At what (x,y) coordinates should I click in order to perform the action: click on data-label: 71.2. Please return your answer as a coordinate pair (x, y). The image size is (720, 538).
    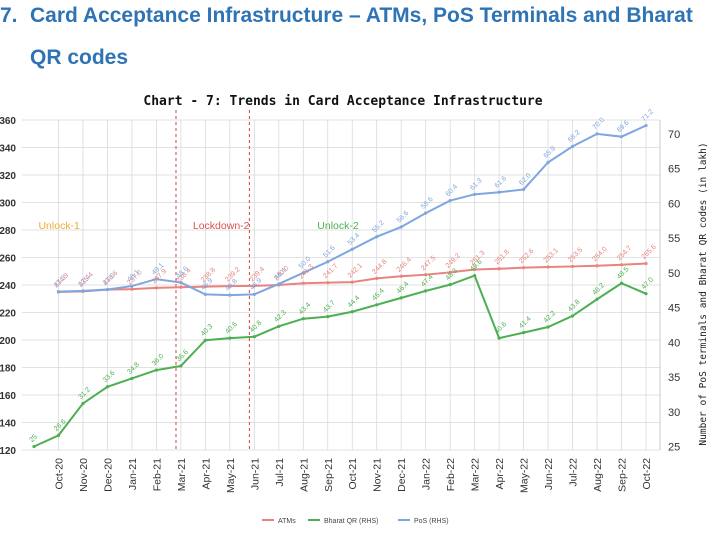
    Looking at the image, I should click on (647, 115).